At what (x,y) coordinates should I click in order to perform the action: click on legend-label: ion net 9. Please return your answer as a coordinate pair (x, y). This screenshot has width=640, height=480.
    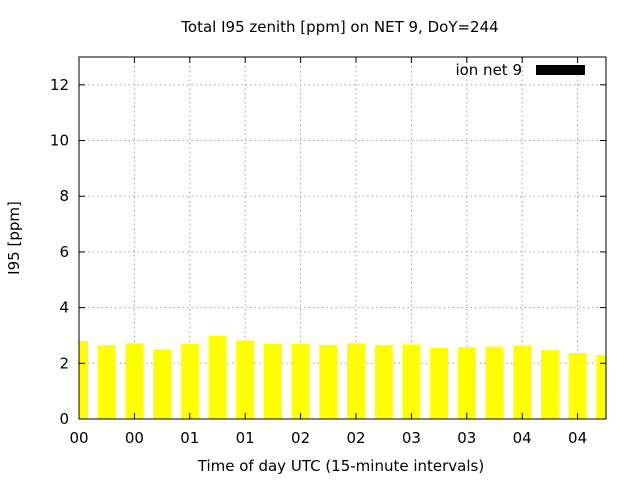
    Looking at the image, I should click on (488, 70).